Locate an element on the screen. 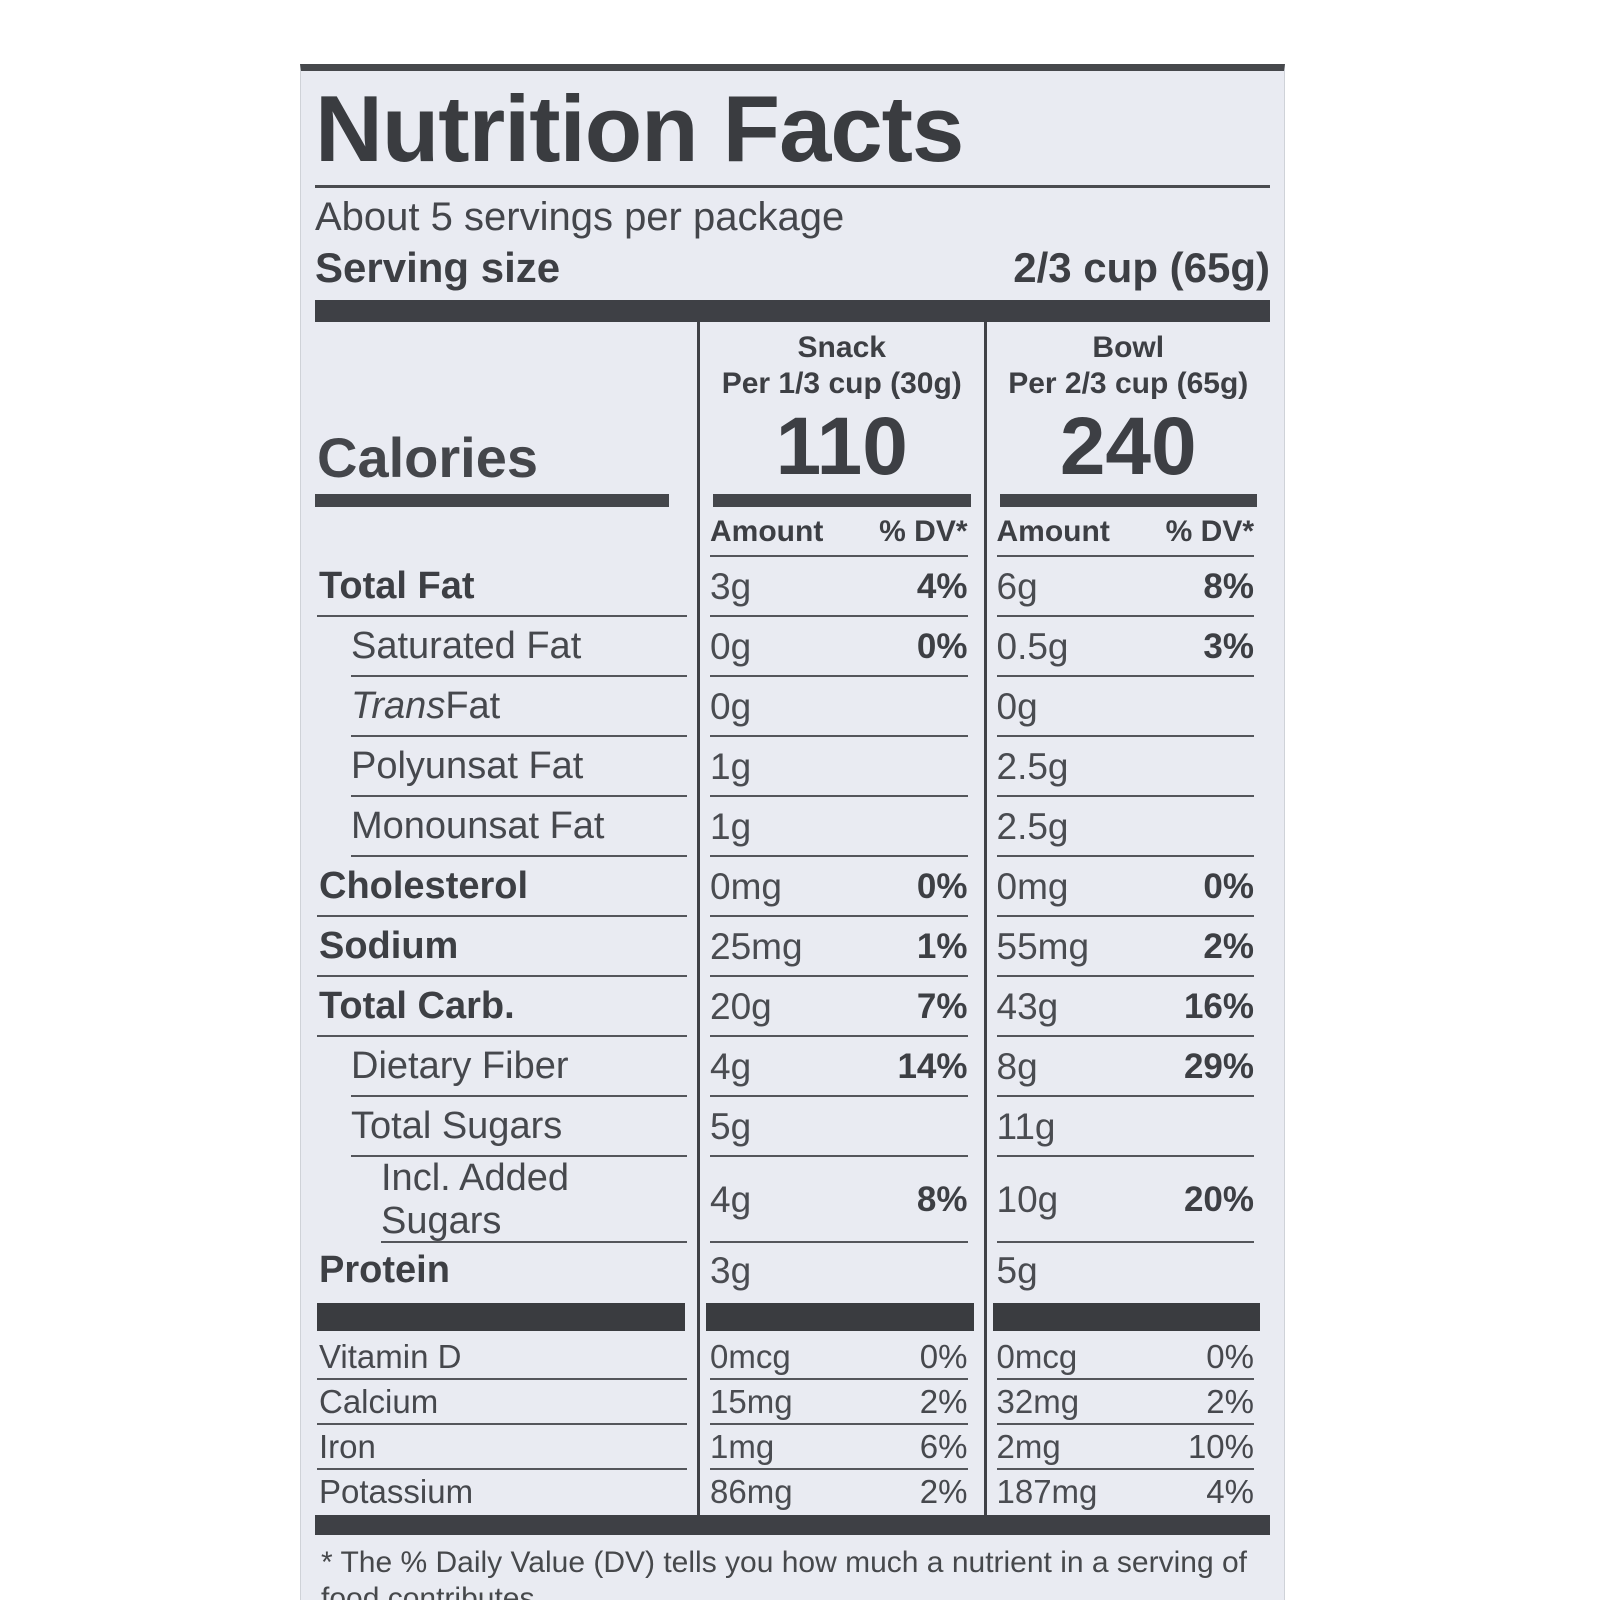  nutrient-name-total-carb: Total Carb. is located at coordinates (506, 1007).